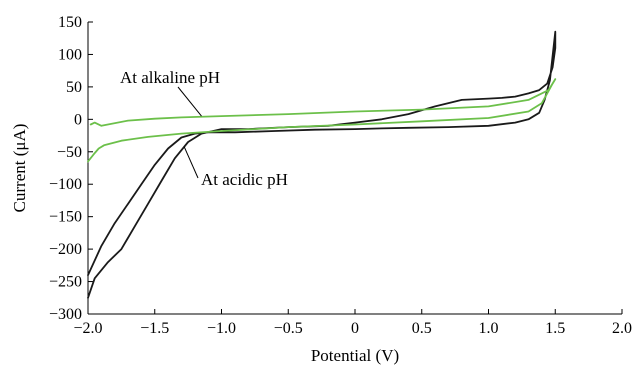 This screenshot has height=367, width=632. Describe the element at coordinates (19, 168) in the screenshot. I see `y-axis-title: Current (μA)` at that location.